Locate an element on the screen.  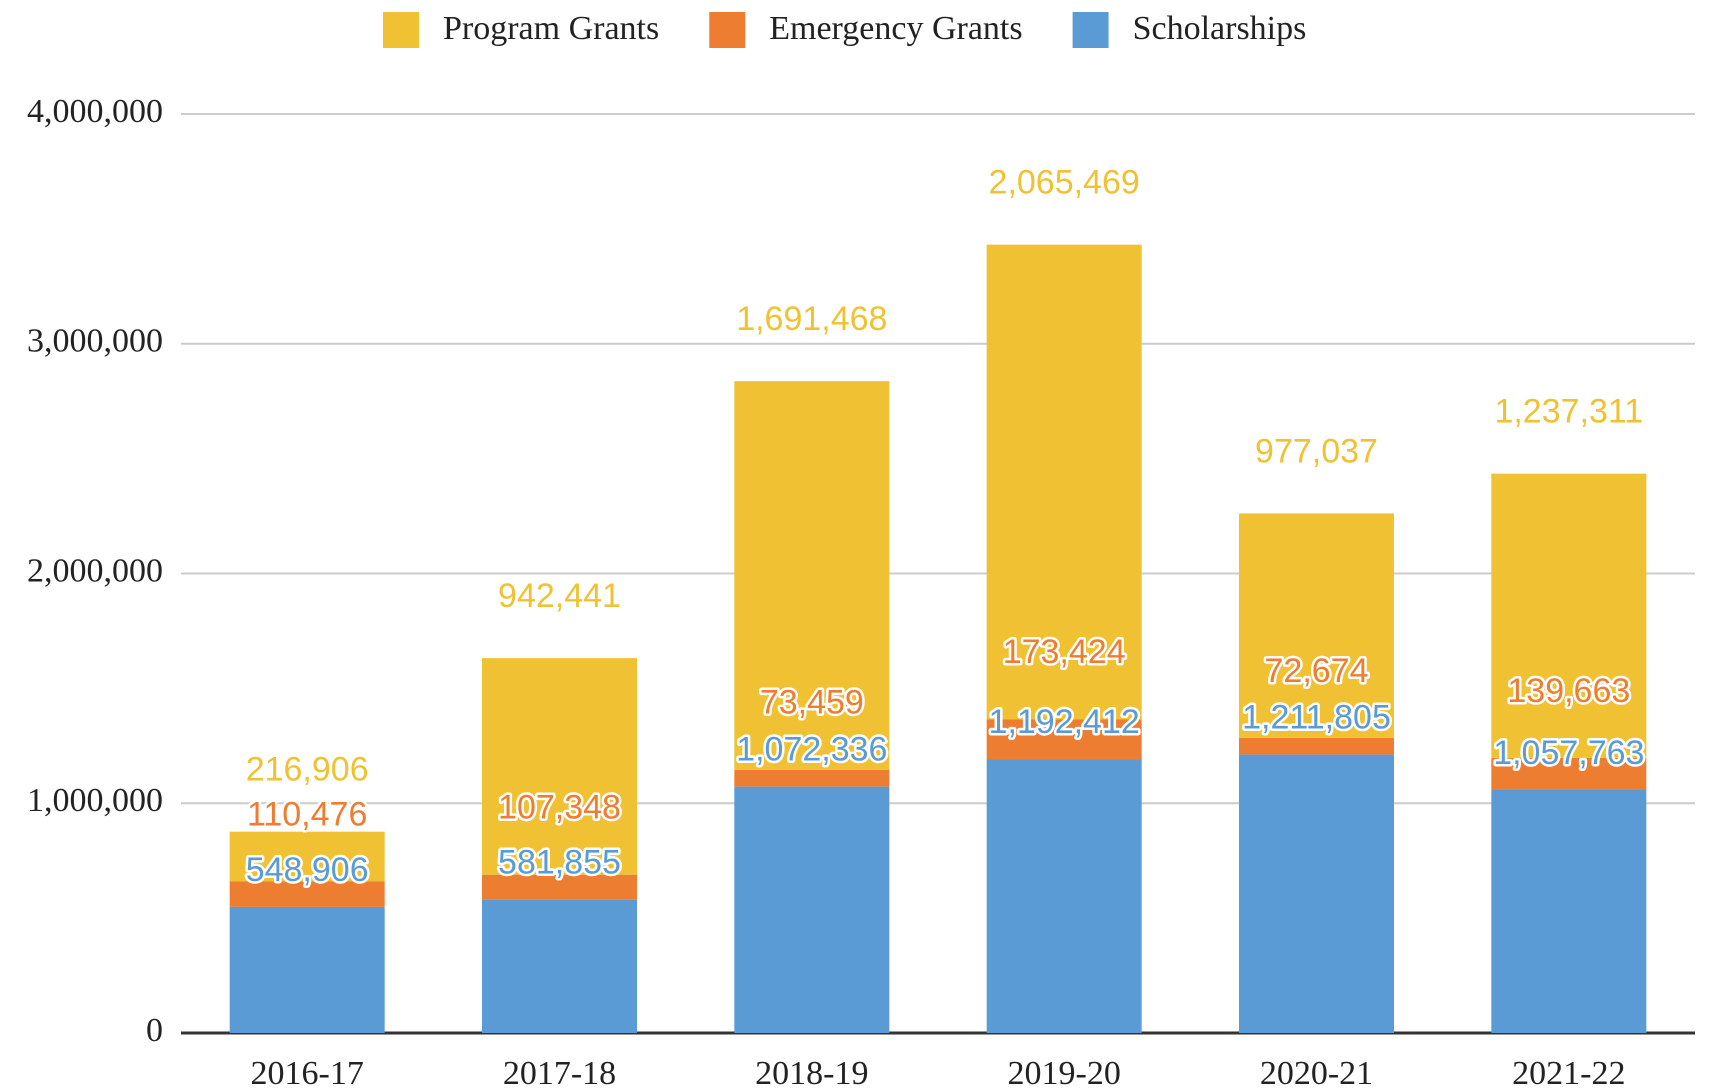
data-label: 110,476 is located at coordinates (307, 814).